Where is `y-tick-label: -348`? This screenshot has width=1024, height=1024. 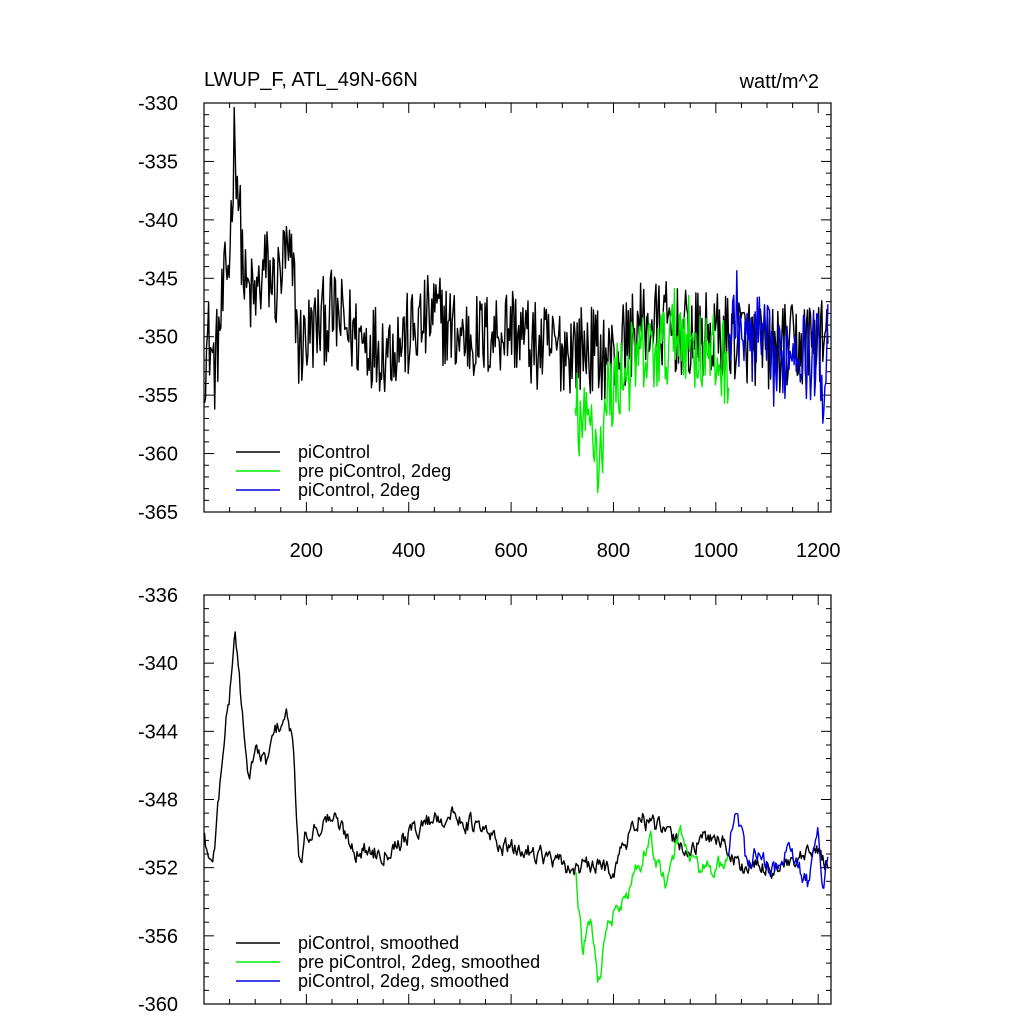
y-tick-label: -348 is located at coordinates (158, 801).